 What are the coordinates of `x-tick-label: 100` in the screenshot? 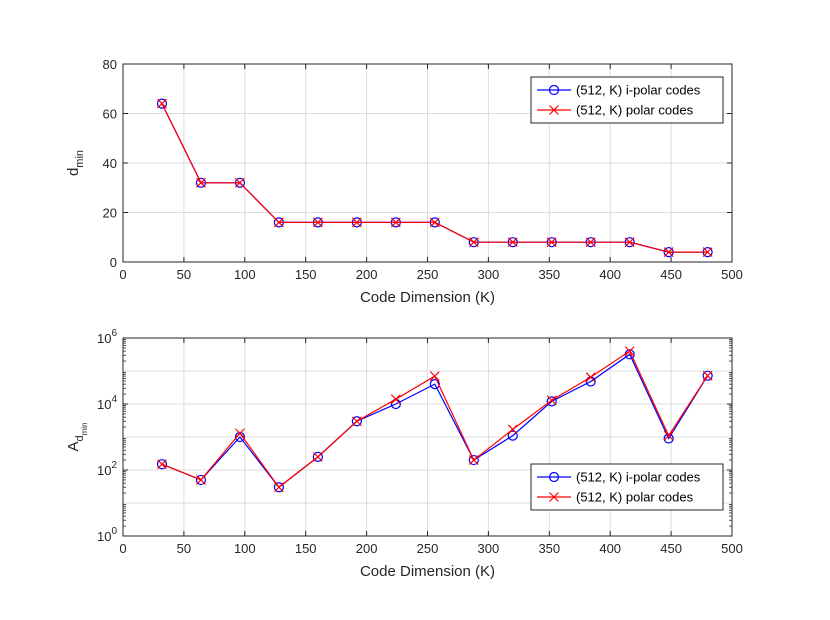 It's located at (245, 548).